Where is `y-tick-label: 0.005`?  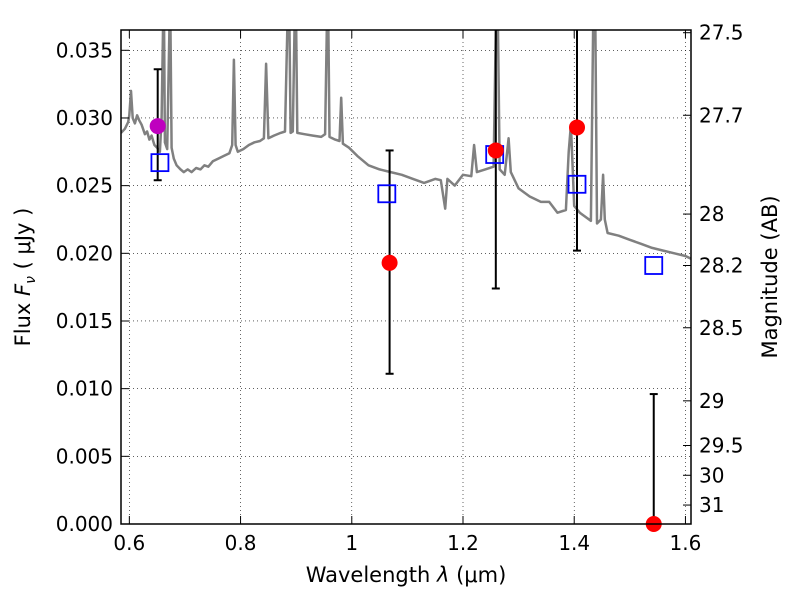
y-tick-label: 0.005 is located at coordinates (84, 456).